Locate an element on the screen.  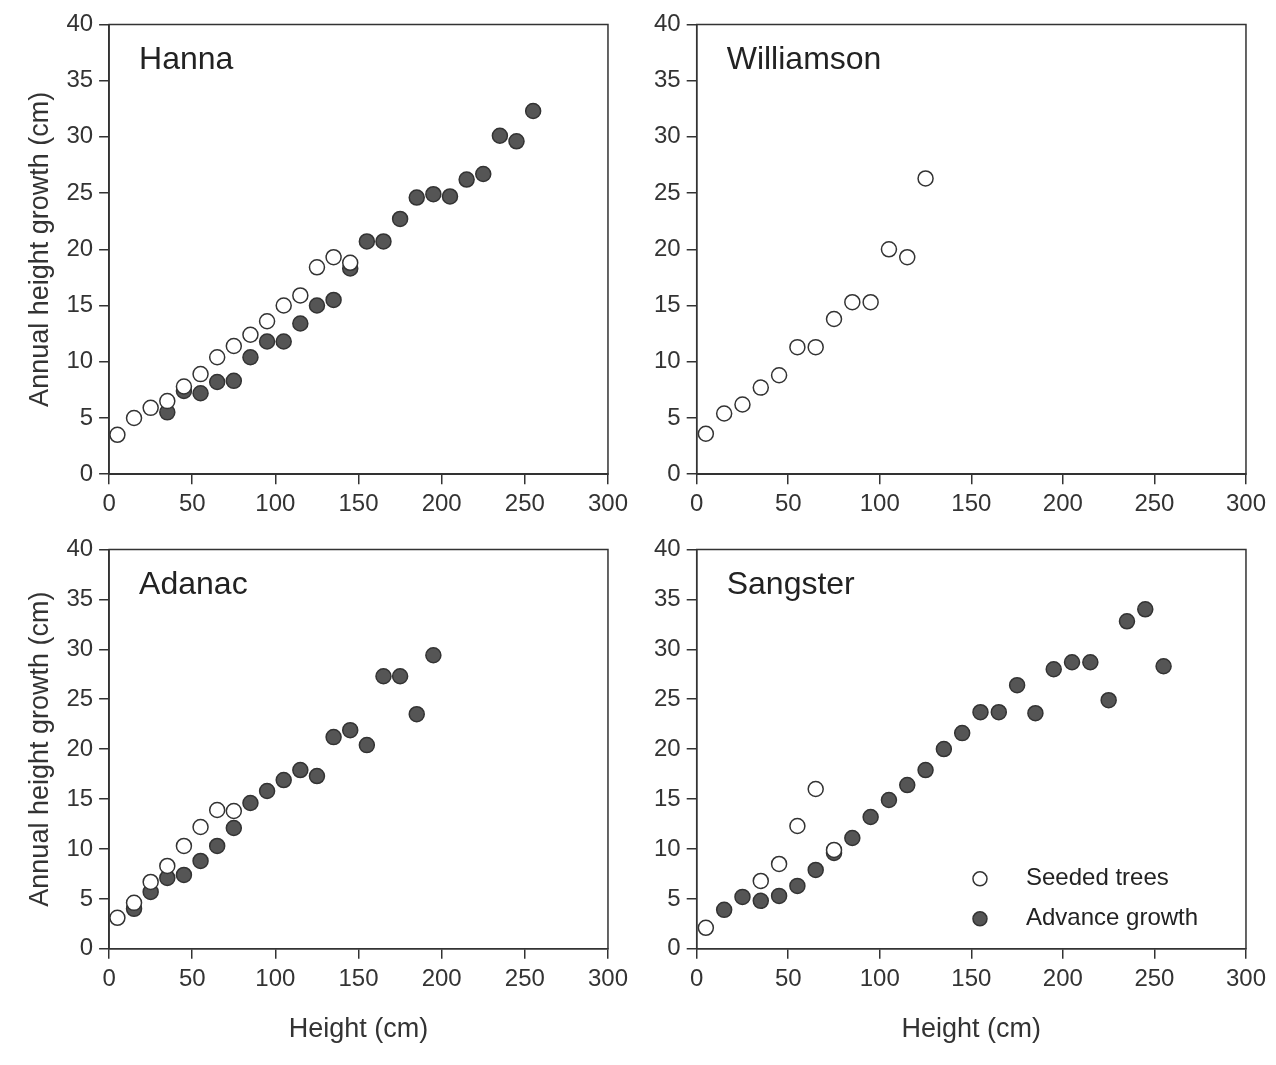
y-tick-label: 40 is located at coordinates (667, 548).